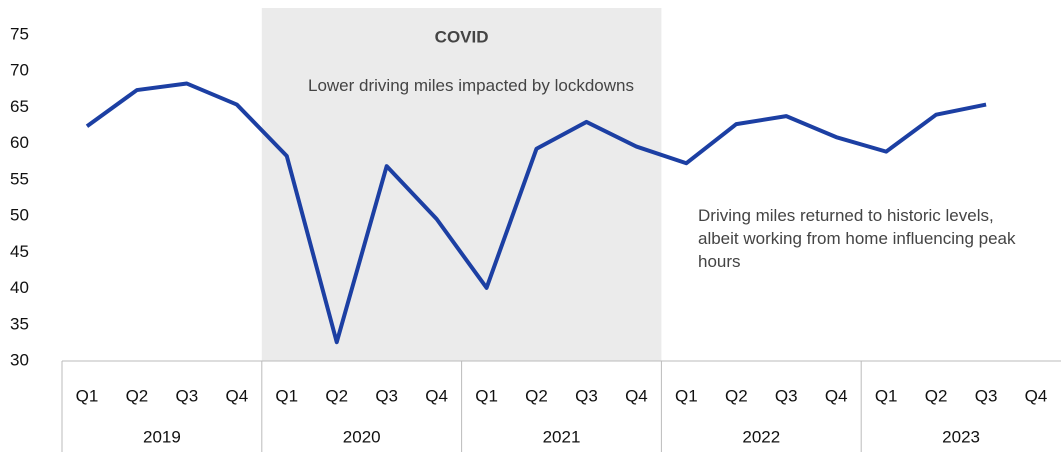 This screenshot has height=452, width=1061. I want to click on y-tick-label: 40, so click(19, 287).